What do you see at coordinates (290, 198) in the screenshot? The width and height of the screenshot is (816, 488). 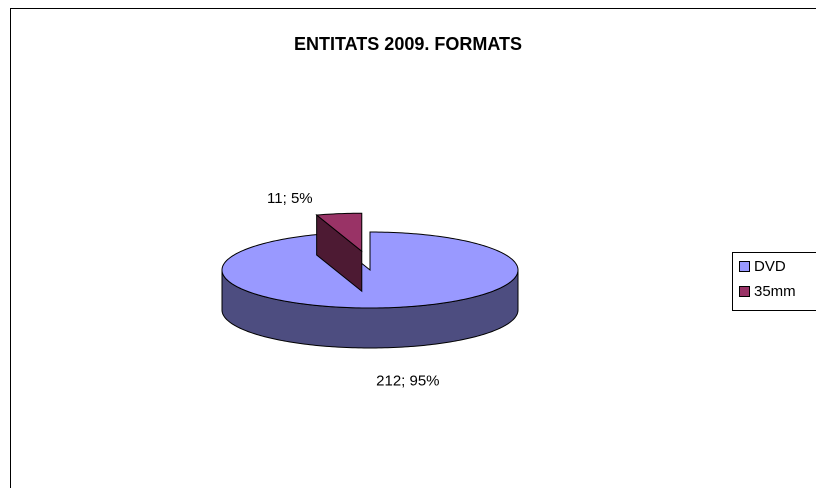 I see `data-label: 11; 5%` at bounding box center [290, 198].